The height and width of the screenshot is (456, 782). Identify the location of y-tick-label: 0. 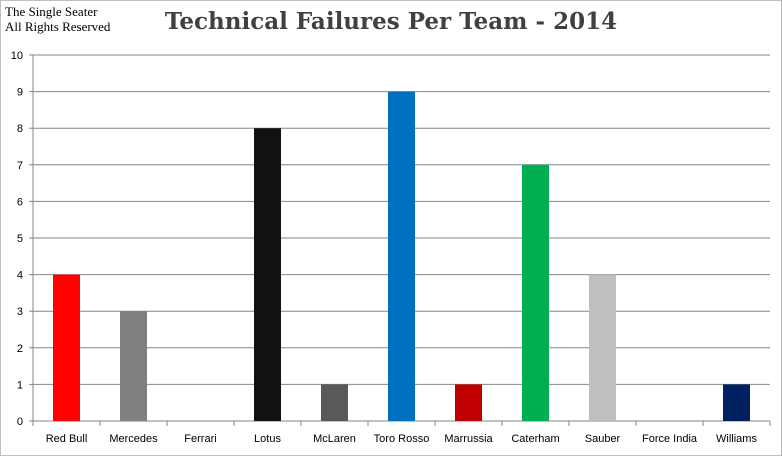
(20, 422).